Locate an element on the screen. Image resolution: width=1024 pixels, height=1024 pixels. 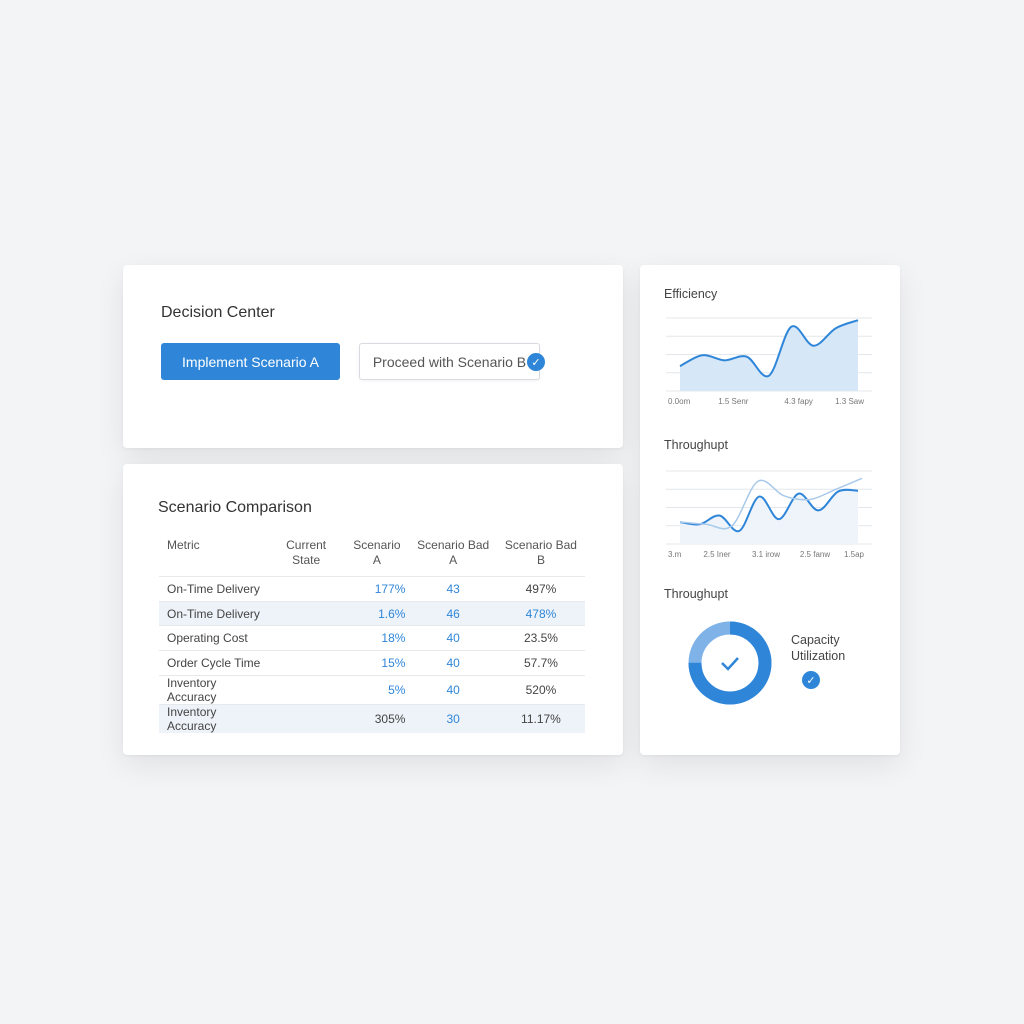
efficiency-title: Efficiency is located at coordinates (691, 294).